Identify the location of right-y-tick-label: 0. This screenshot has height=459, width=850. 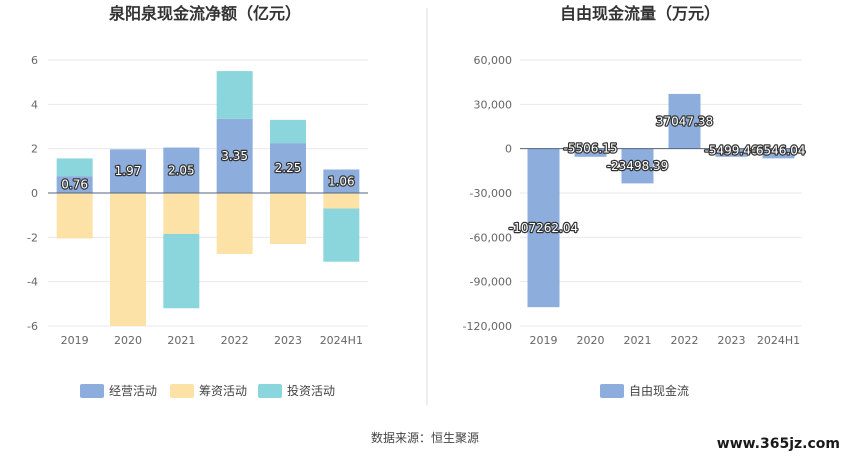
(508, 149).